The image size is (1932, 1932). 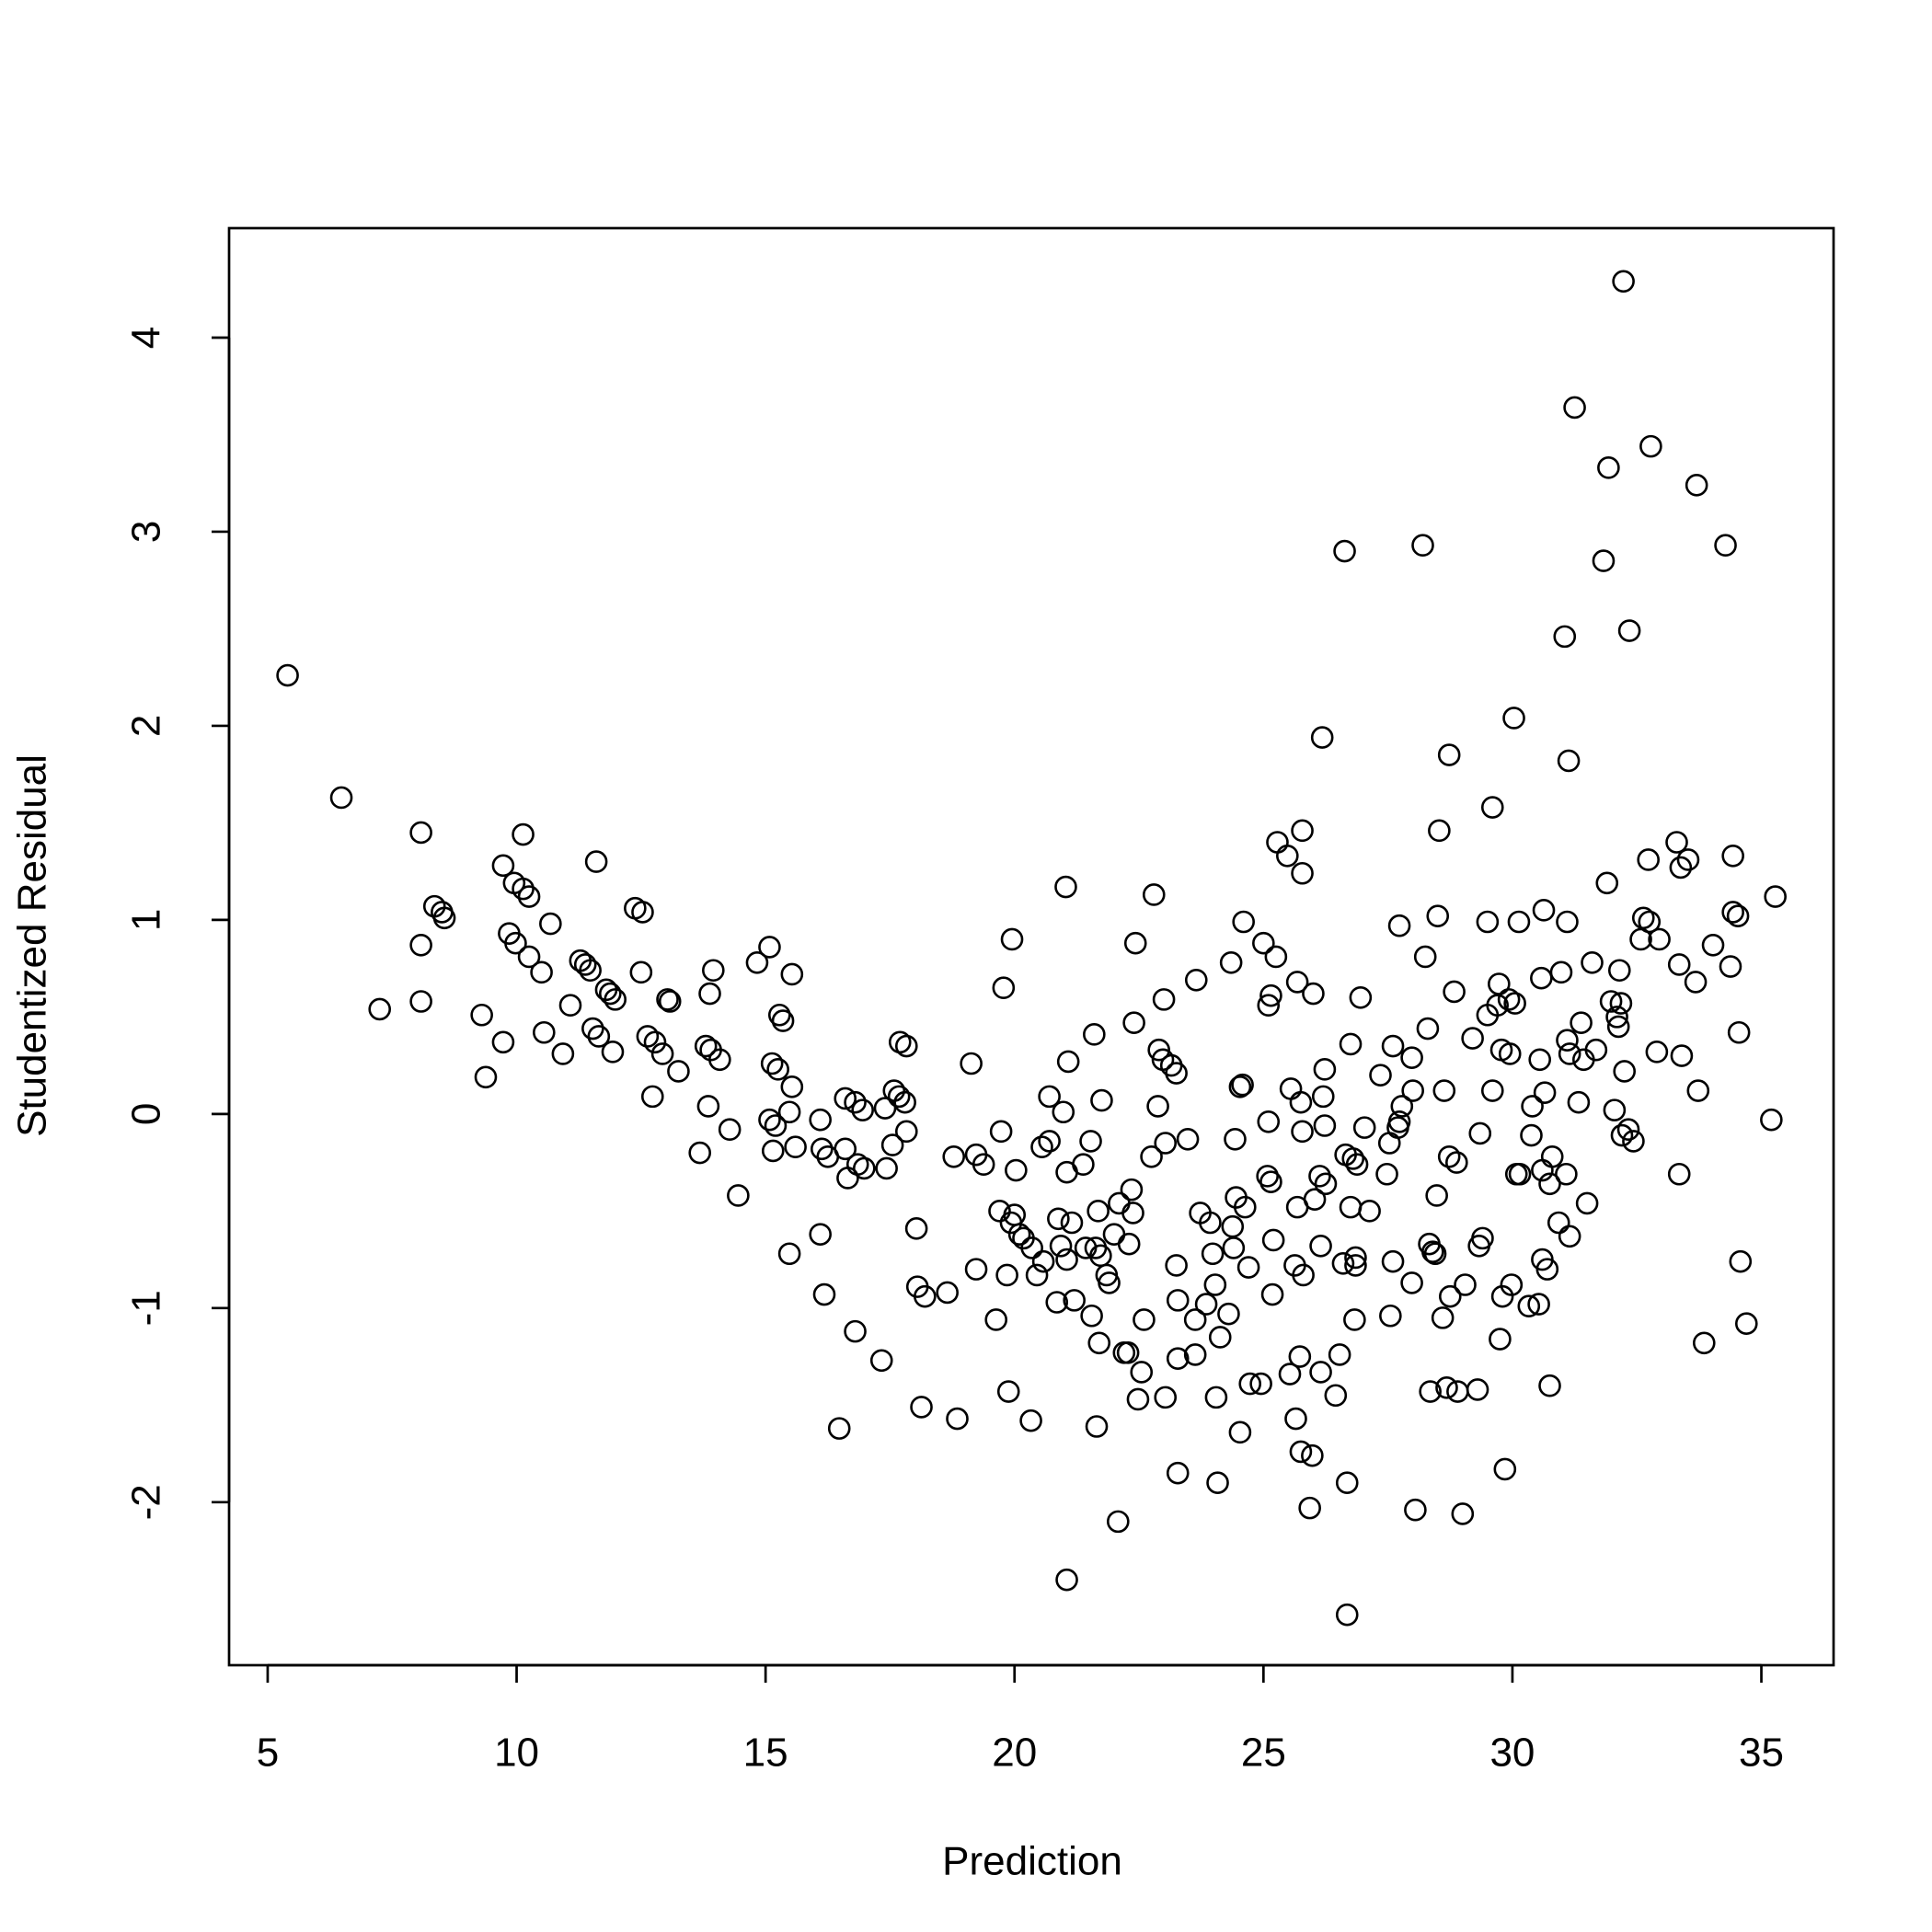 What do you see at coordinates (146, 1308) in the screenshot?
I see `y-tick-label: -1` at bounding box center [146, 1308].